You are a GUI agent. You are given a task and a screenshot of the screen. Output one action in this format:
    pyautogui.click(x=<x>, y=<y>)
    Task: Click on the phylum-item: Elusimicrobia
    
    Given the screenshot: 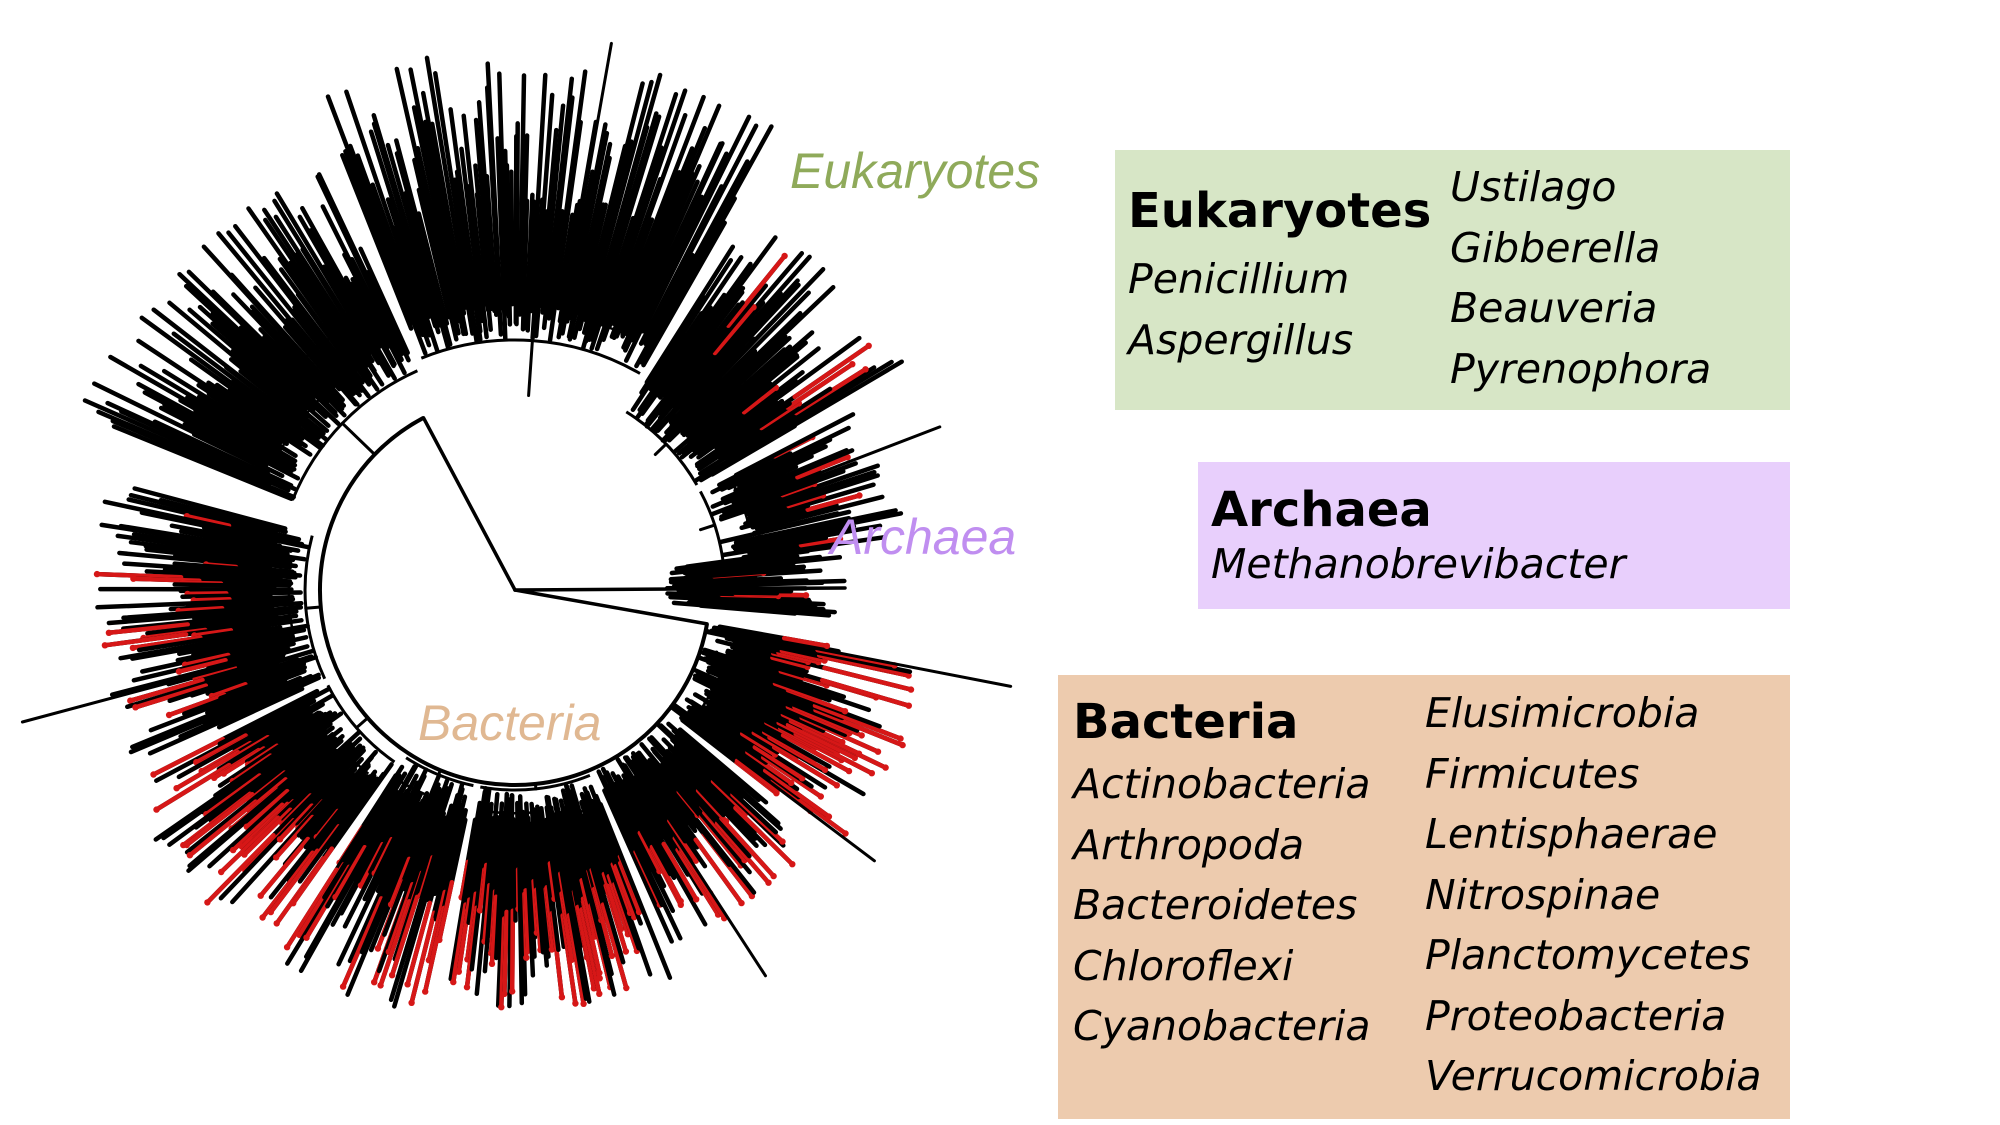 What is the action you would take?
    pyautogui.click(x=1562, y=713)
    